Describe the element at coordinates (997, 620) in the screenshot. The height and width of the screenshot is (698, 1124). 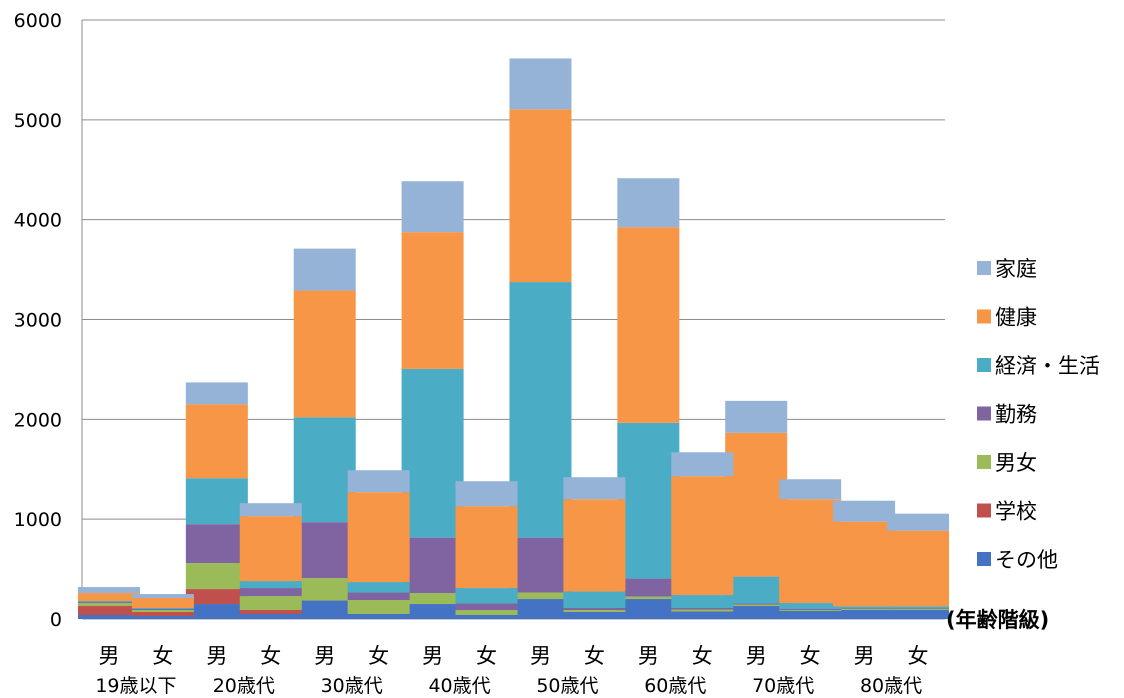
I see `x-axis-title: (年齢階級)` at that location.